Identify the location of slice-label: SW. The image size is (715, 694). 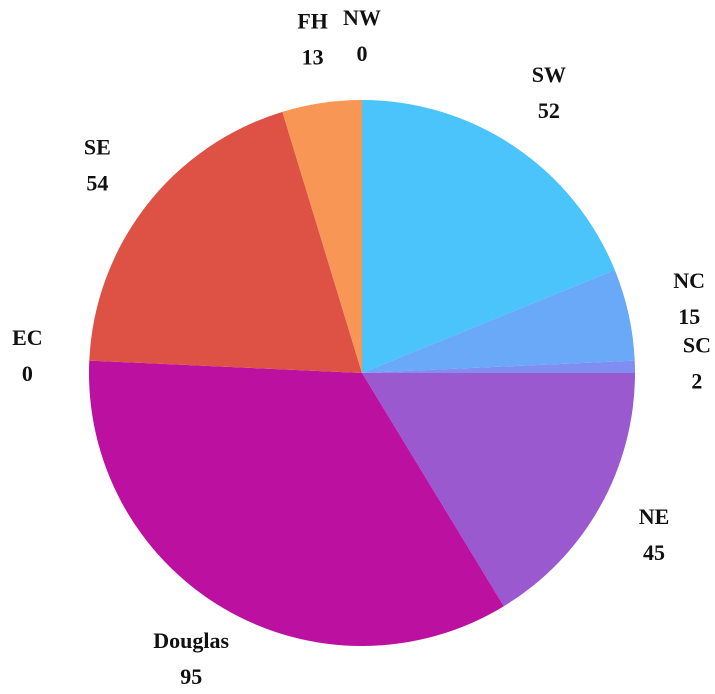
(549, 74).